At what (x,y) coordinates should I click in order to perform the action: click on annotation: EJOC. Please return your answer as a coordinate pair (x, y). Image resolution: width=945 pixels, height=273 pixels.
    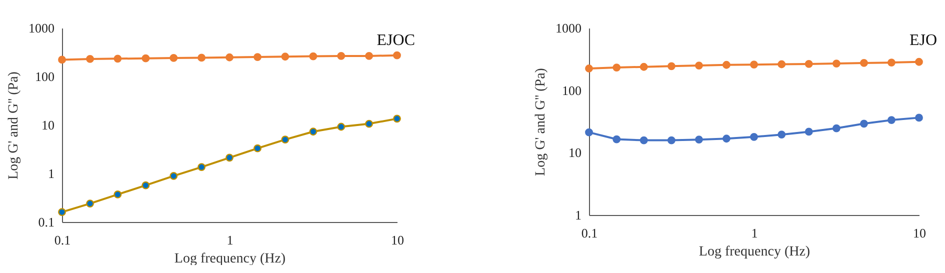
    Looking at the image, I should click on (395, 40).